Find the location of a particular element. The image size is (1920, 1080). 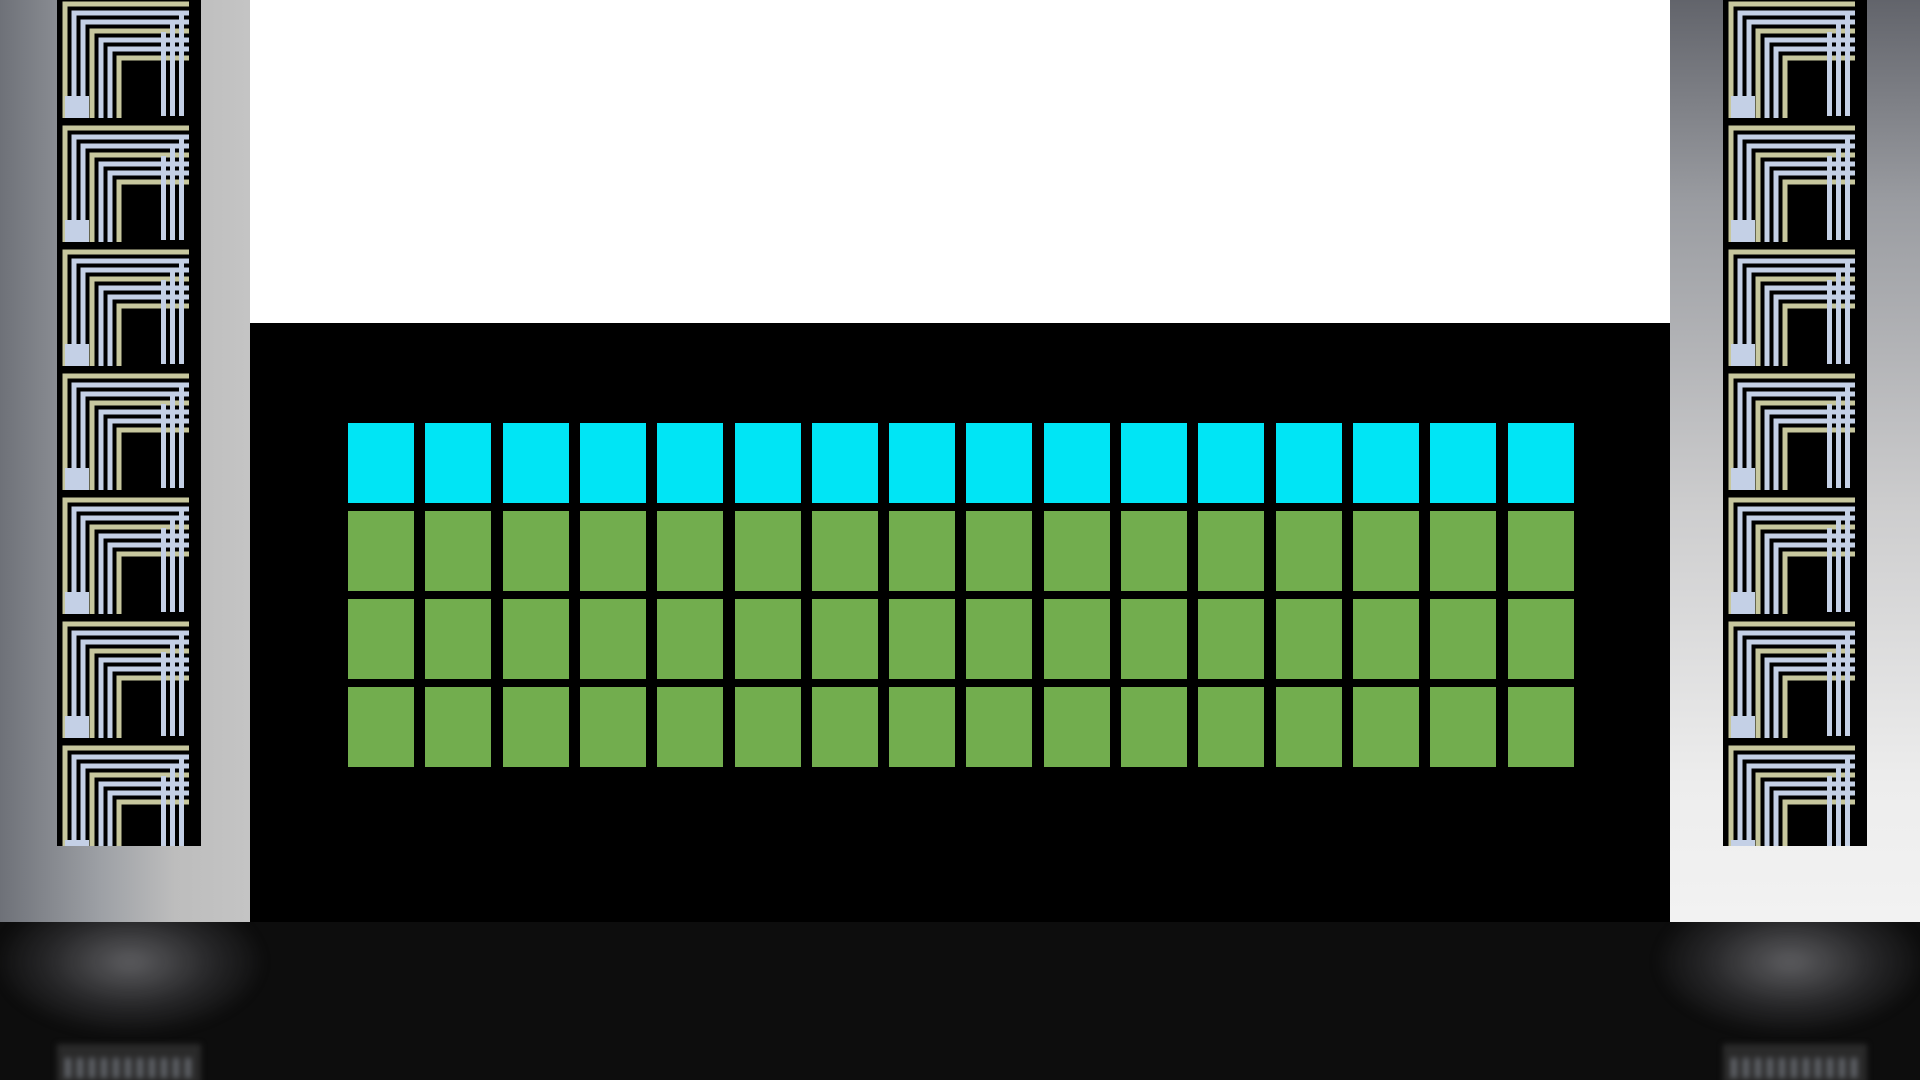

left-pattern-column is located at coordinates (129, 423).